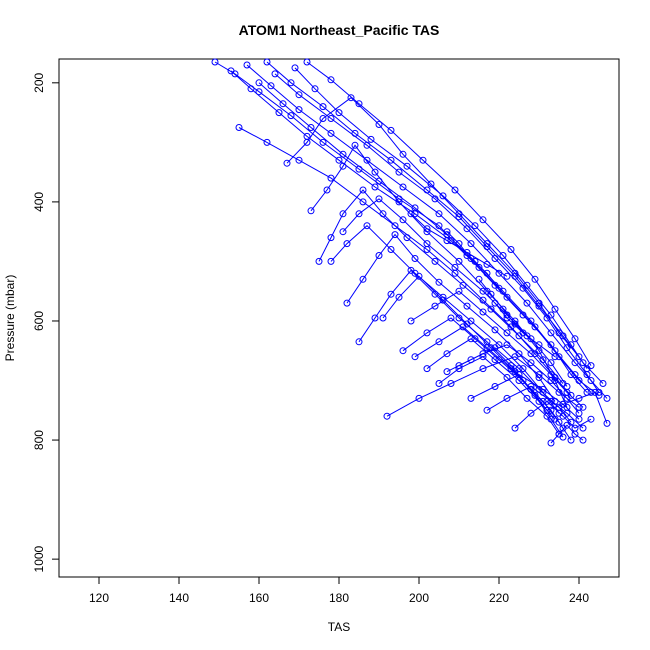 The height and width of the screenshot is (650, 650). What do you see at coordinates (39, 558) in the screenshot?
I see `y-tick-label: 1000` at bounding box center [39, 558].